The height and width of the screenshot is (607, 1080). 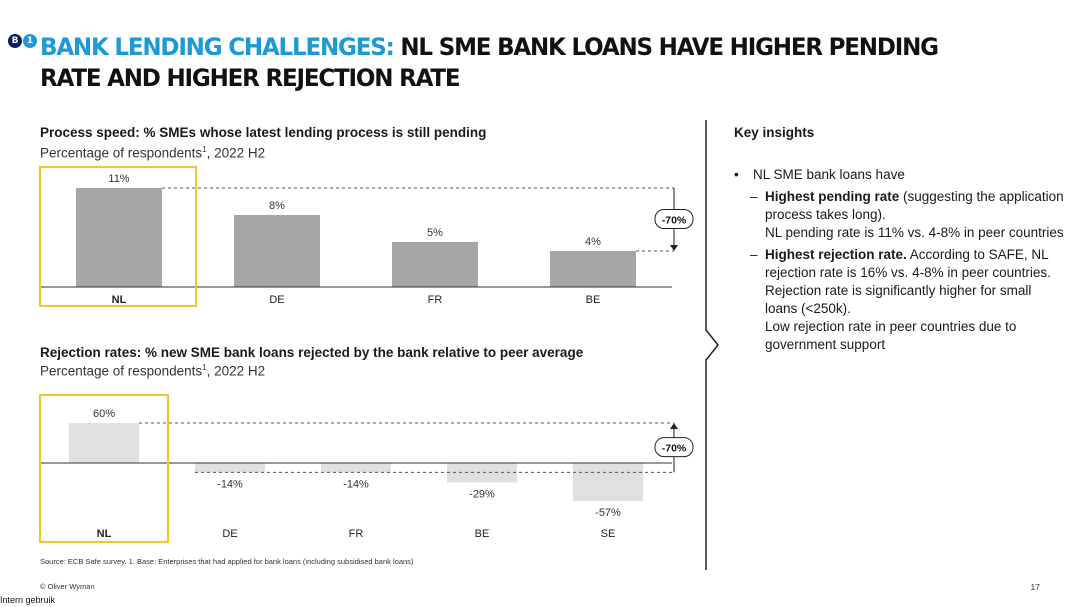 I want to click on classification-label: Intern gebruik, so click(x=28, y=600).